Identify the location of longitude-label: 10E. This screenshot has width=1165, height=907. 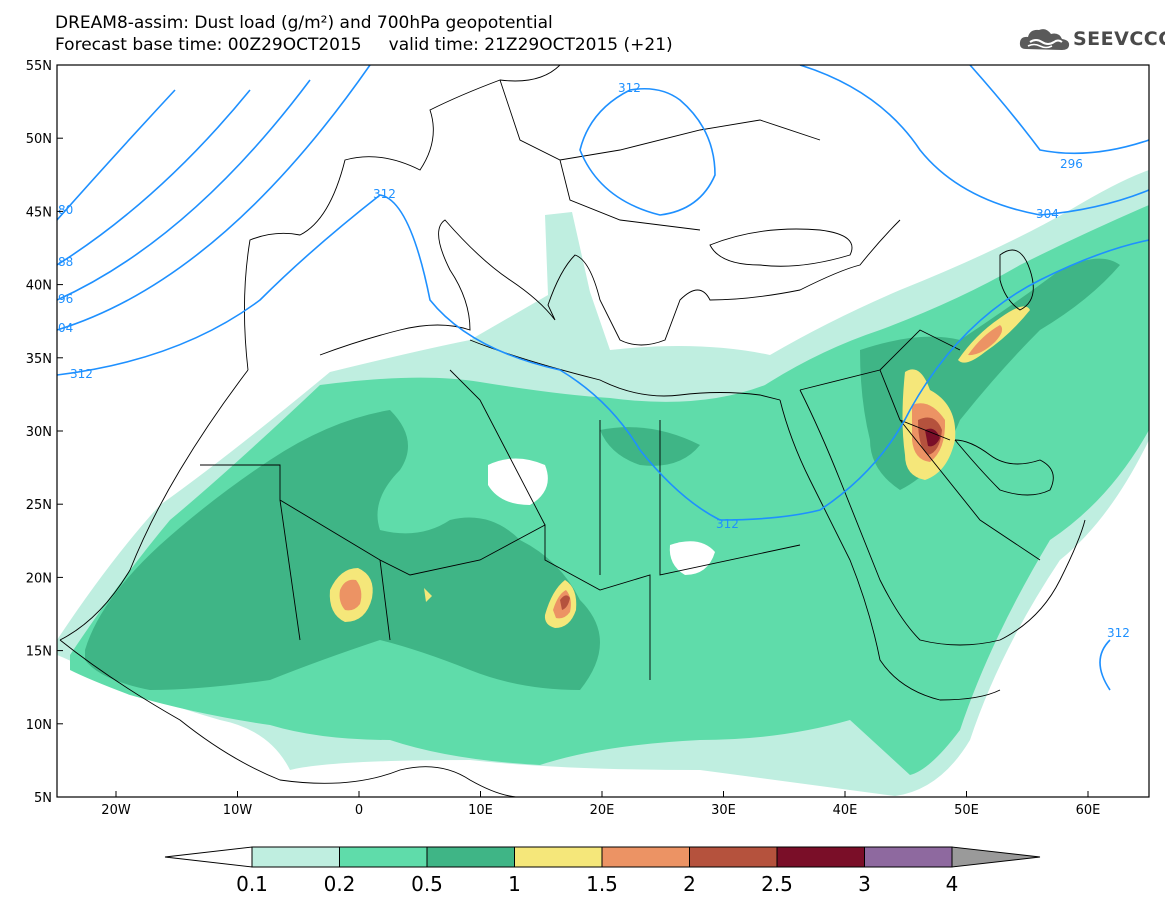
(480, 810).